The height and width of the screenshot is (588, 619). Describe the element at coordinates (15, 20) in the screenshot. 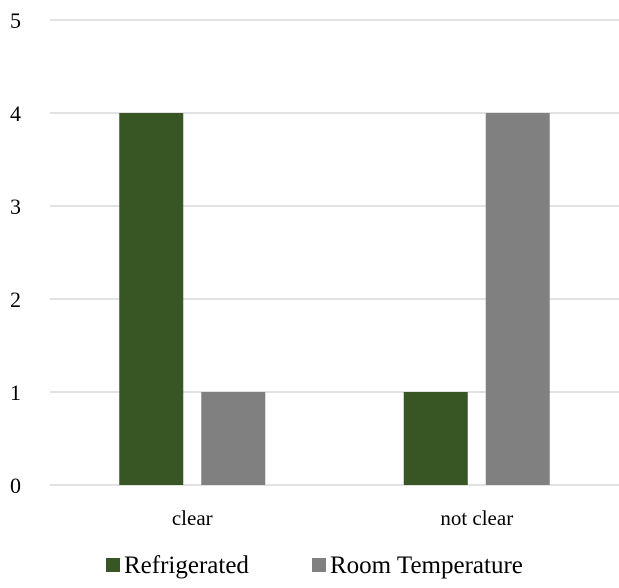

I see `y-tick-label: 5` at that location.